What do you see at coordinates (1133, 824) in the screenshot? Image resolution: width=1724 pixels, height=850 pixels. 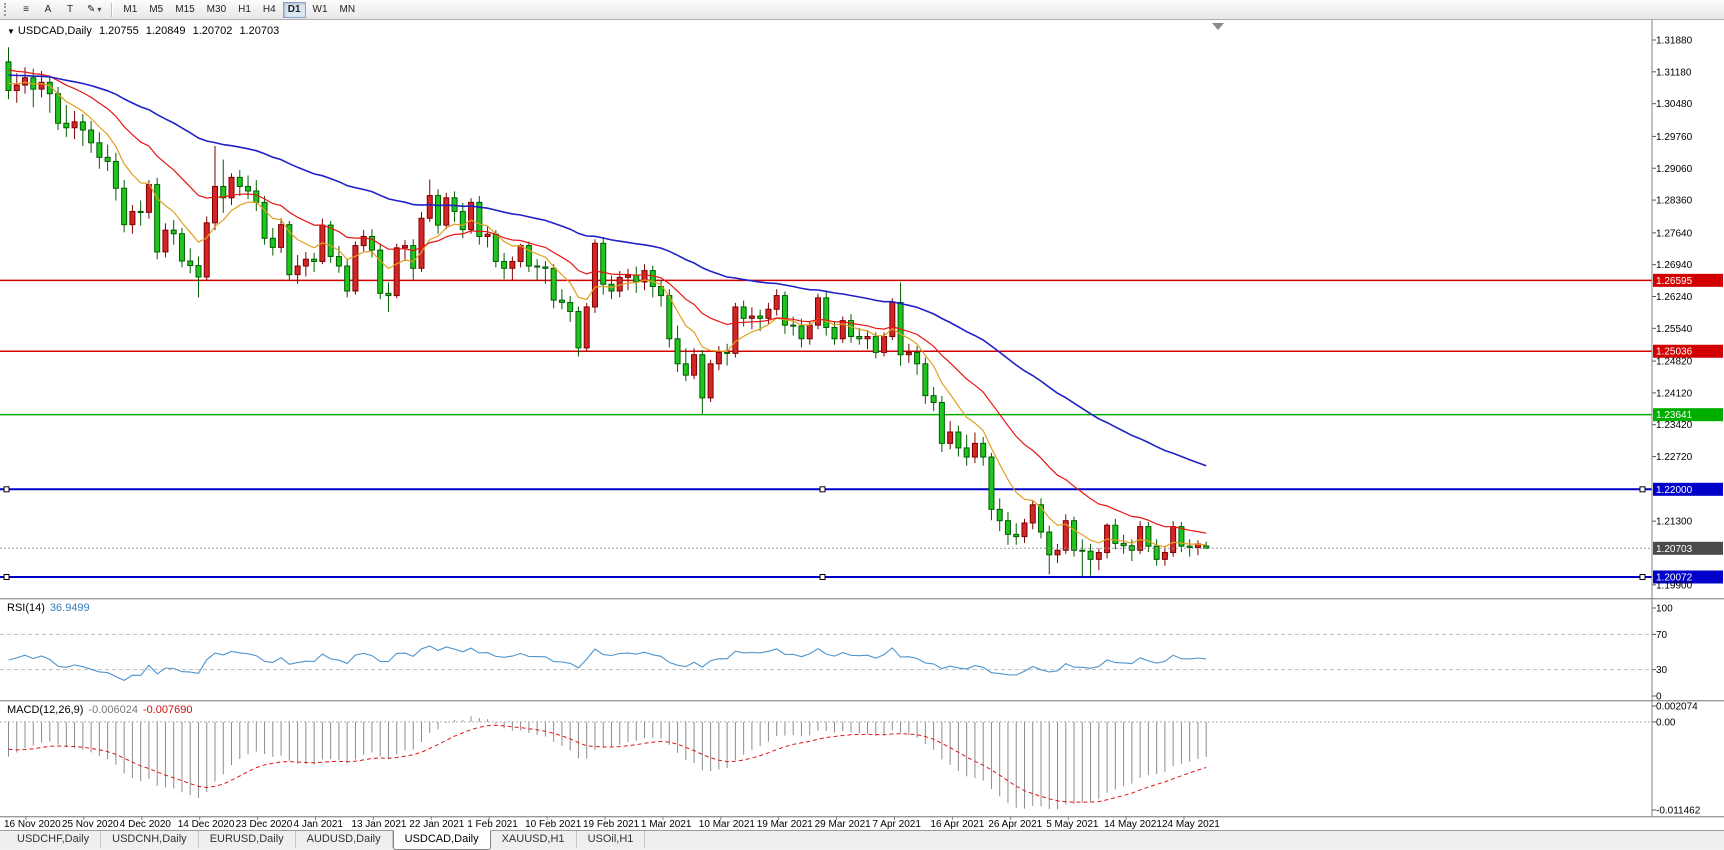 I see `svg-text: 14 May 2021` at bounding box center [1133, 824].